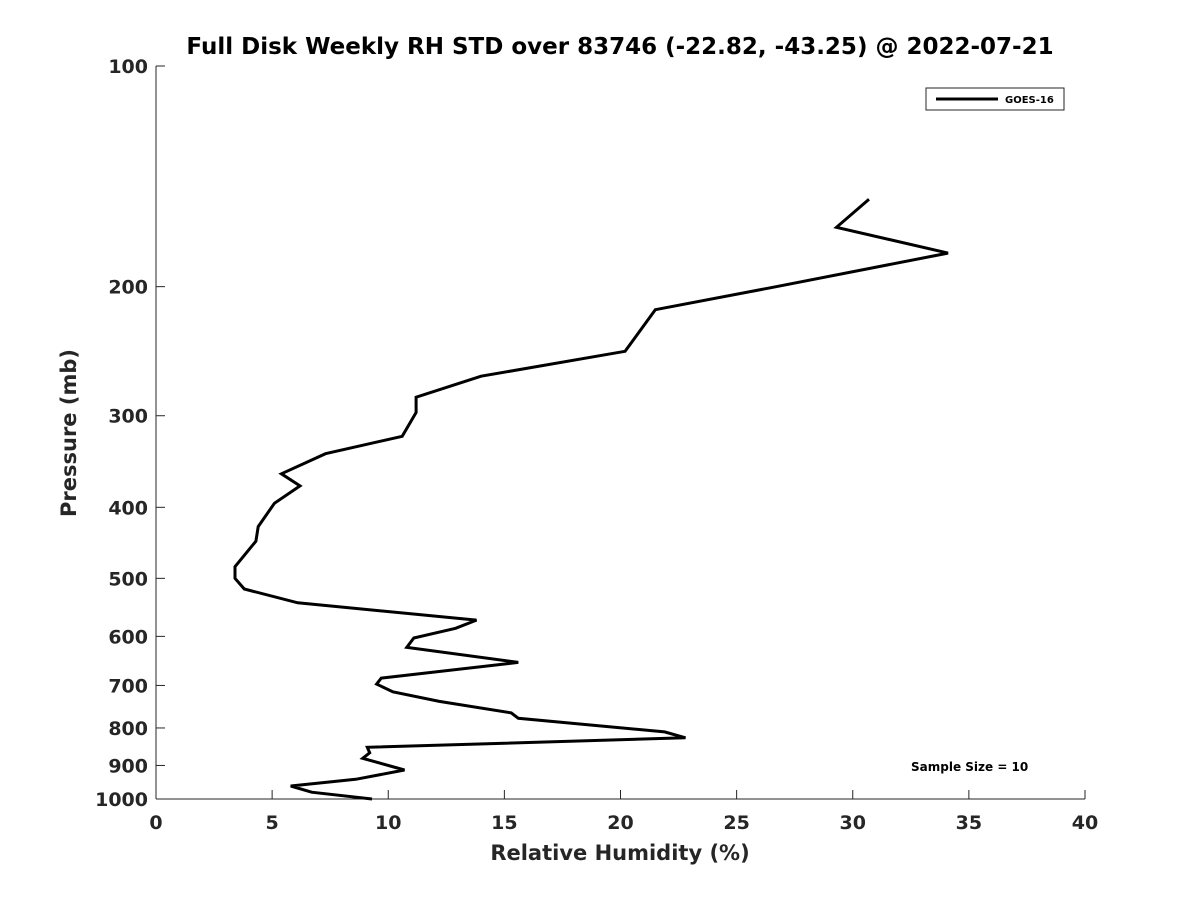 This screenshot has width=1200, height=900. I want to click on y-tick-label: 700, so click(128, 686).